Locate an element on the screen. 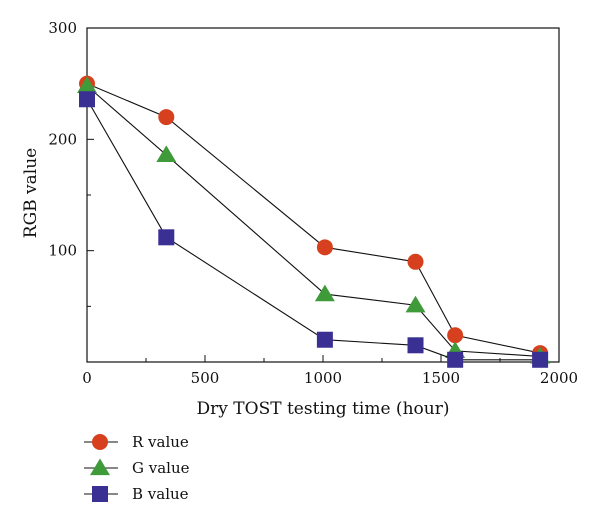 This screenshot has width=600, height=525. legend-item-r-value: R value is located at coordinates (136, 442).